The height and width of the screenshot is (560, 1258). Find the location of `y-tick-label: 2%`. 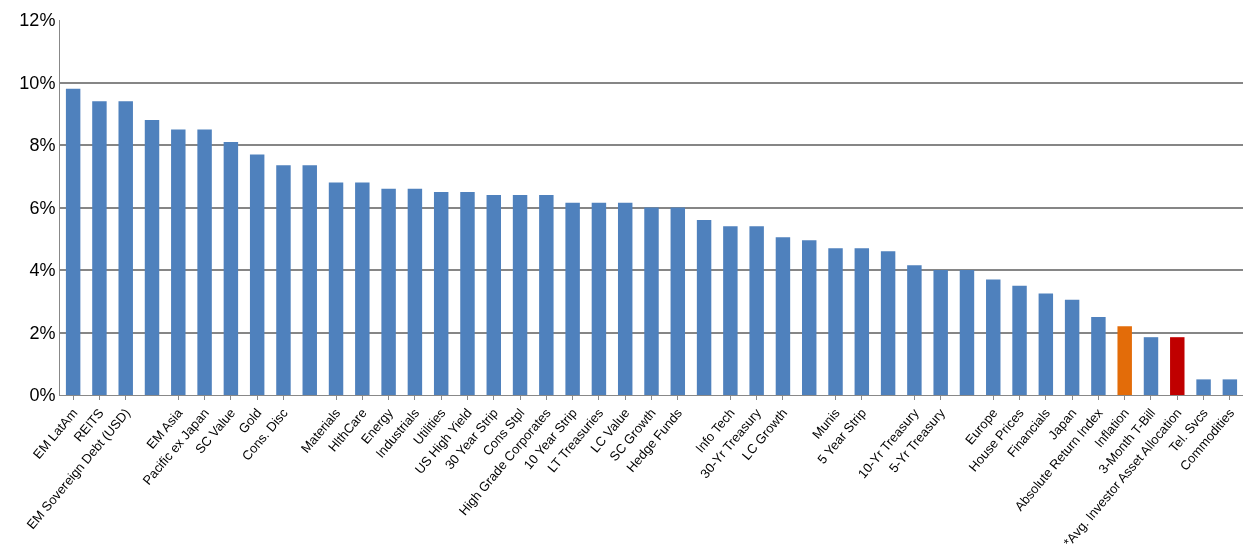

y-tick-label: 2% is located at coordinates (42, 332).